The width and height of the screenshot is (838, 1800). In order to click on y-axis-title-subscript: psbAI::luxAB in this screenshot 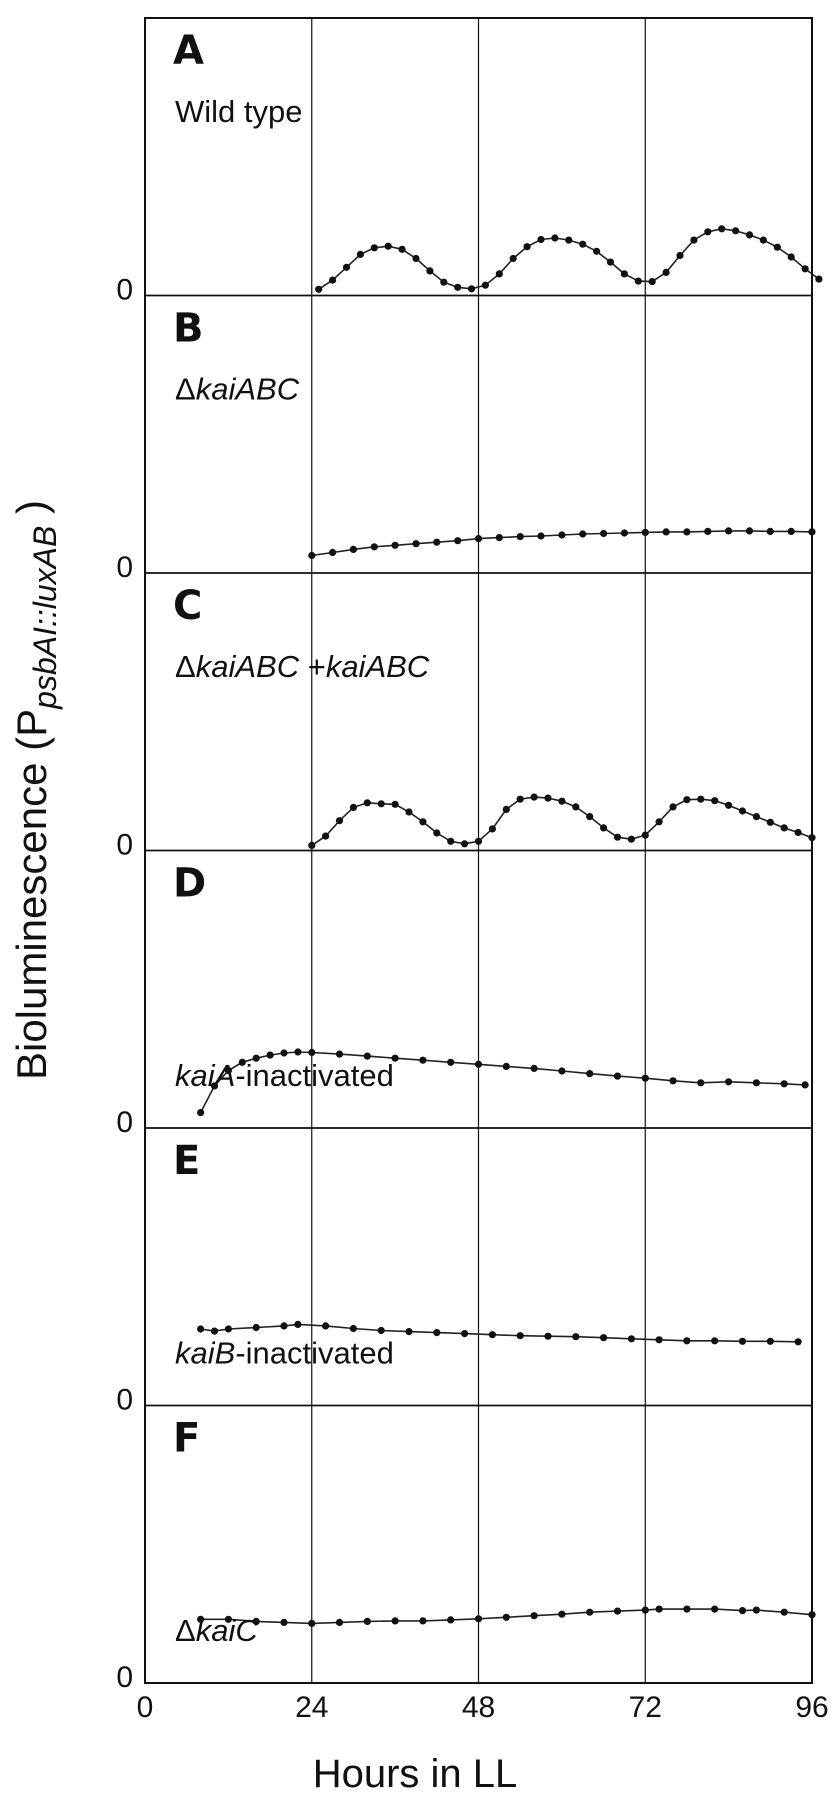, I will do `click(45, 618)`.